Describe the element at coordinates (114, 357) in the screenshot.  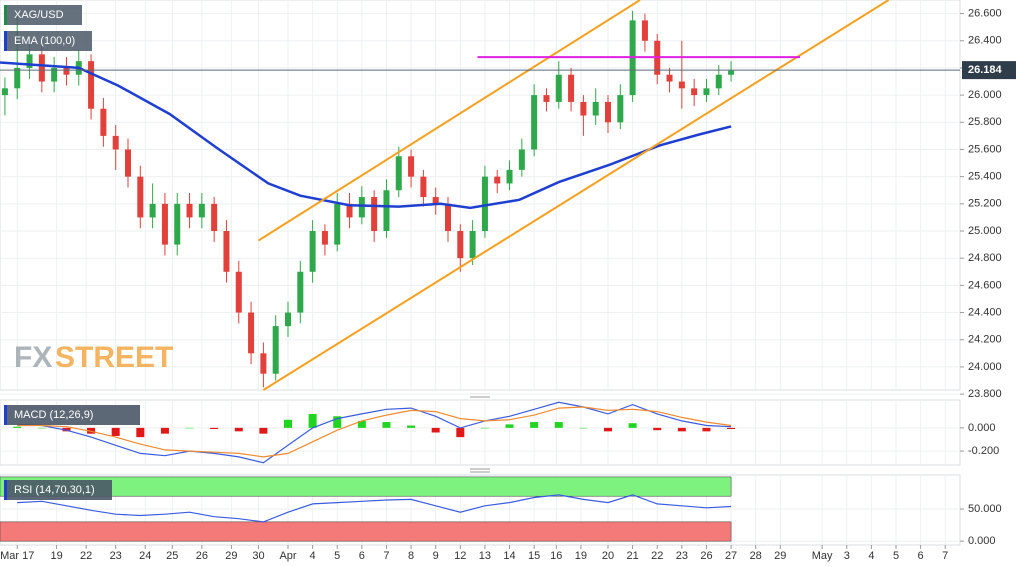
I see `watermark: STREET` at that location.